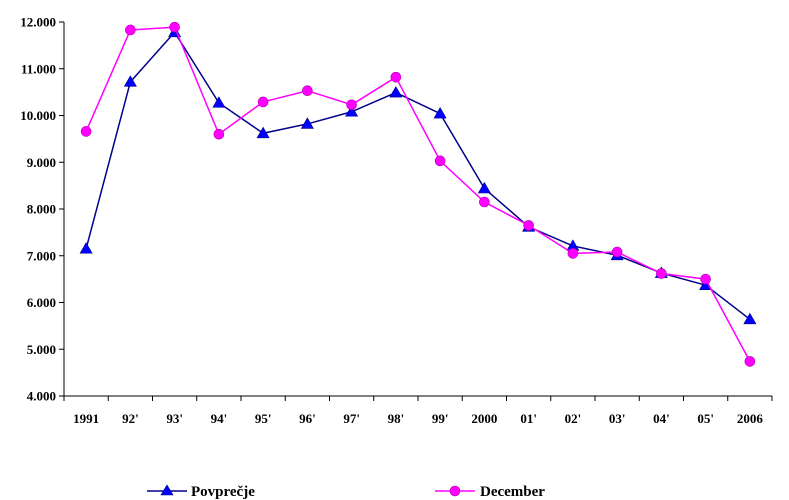 This screenshot has height=500, width=789. Describe the element at coordinates (41, 255) in the screenshot. I see `y-tick-label: 7.000` at that location.